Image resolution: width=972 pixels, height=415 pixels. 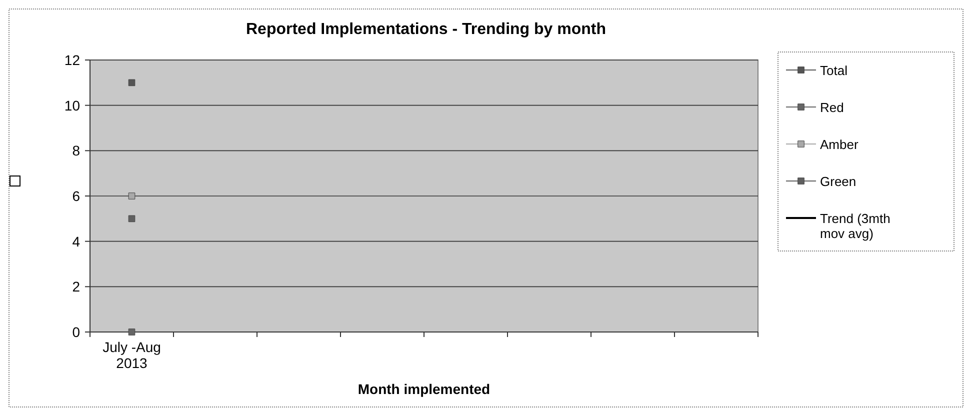 What do you see at coordinates (839, 144) in the screenshot?
I see `legend-label: Amber` at bounding box center [839, 144].